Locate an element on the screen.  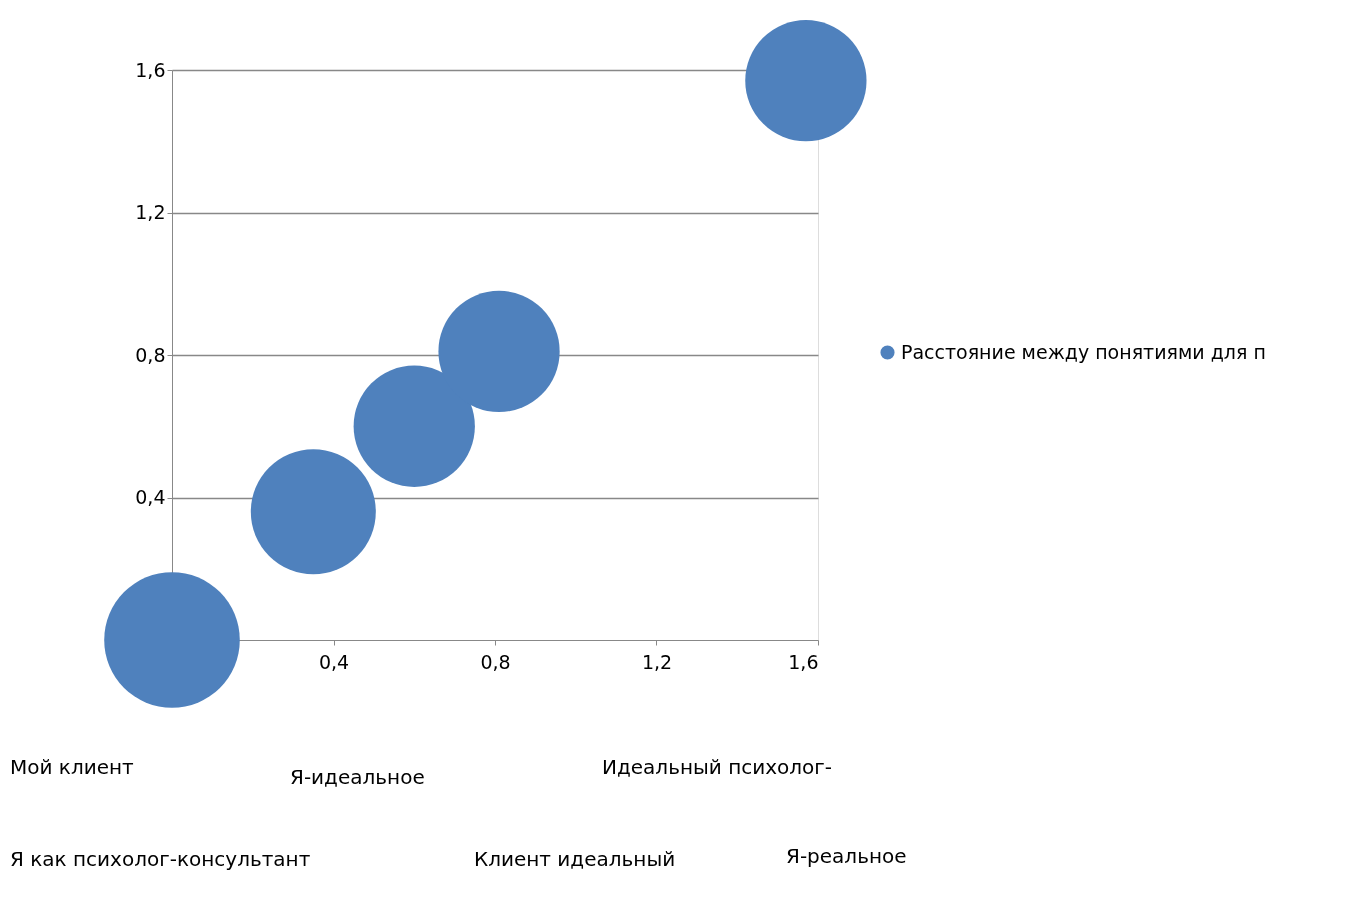
x-tick-label: 1,6 is located at coordinates (803, 661).